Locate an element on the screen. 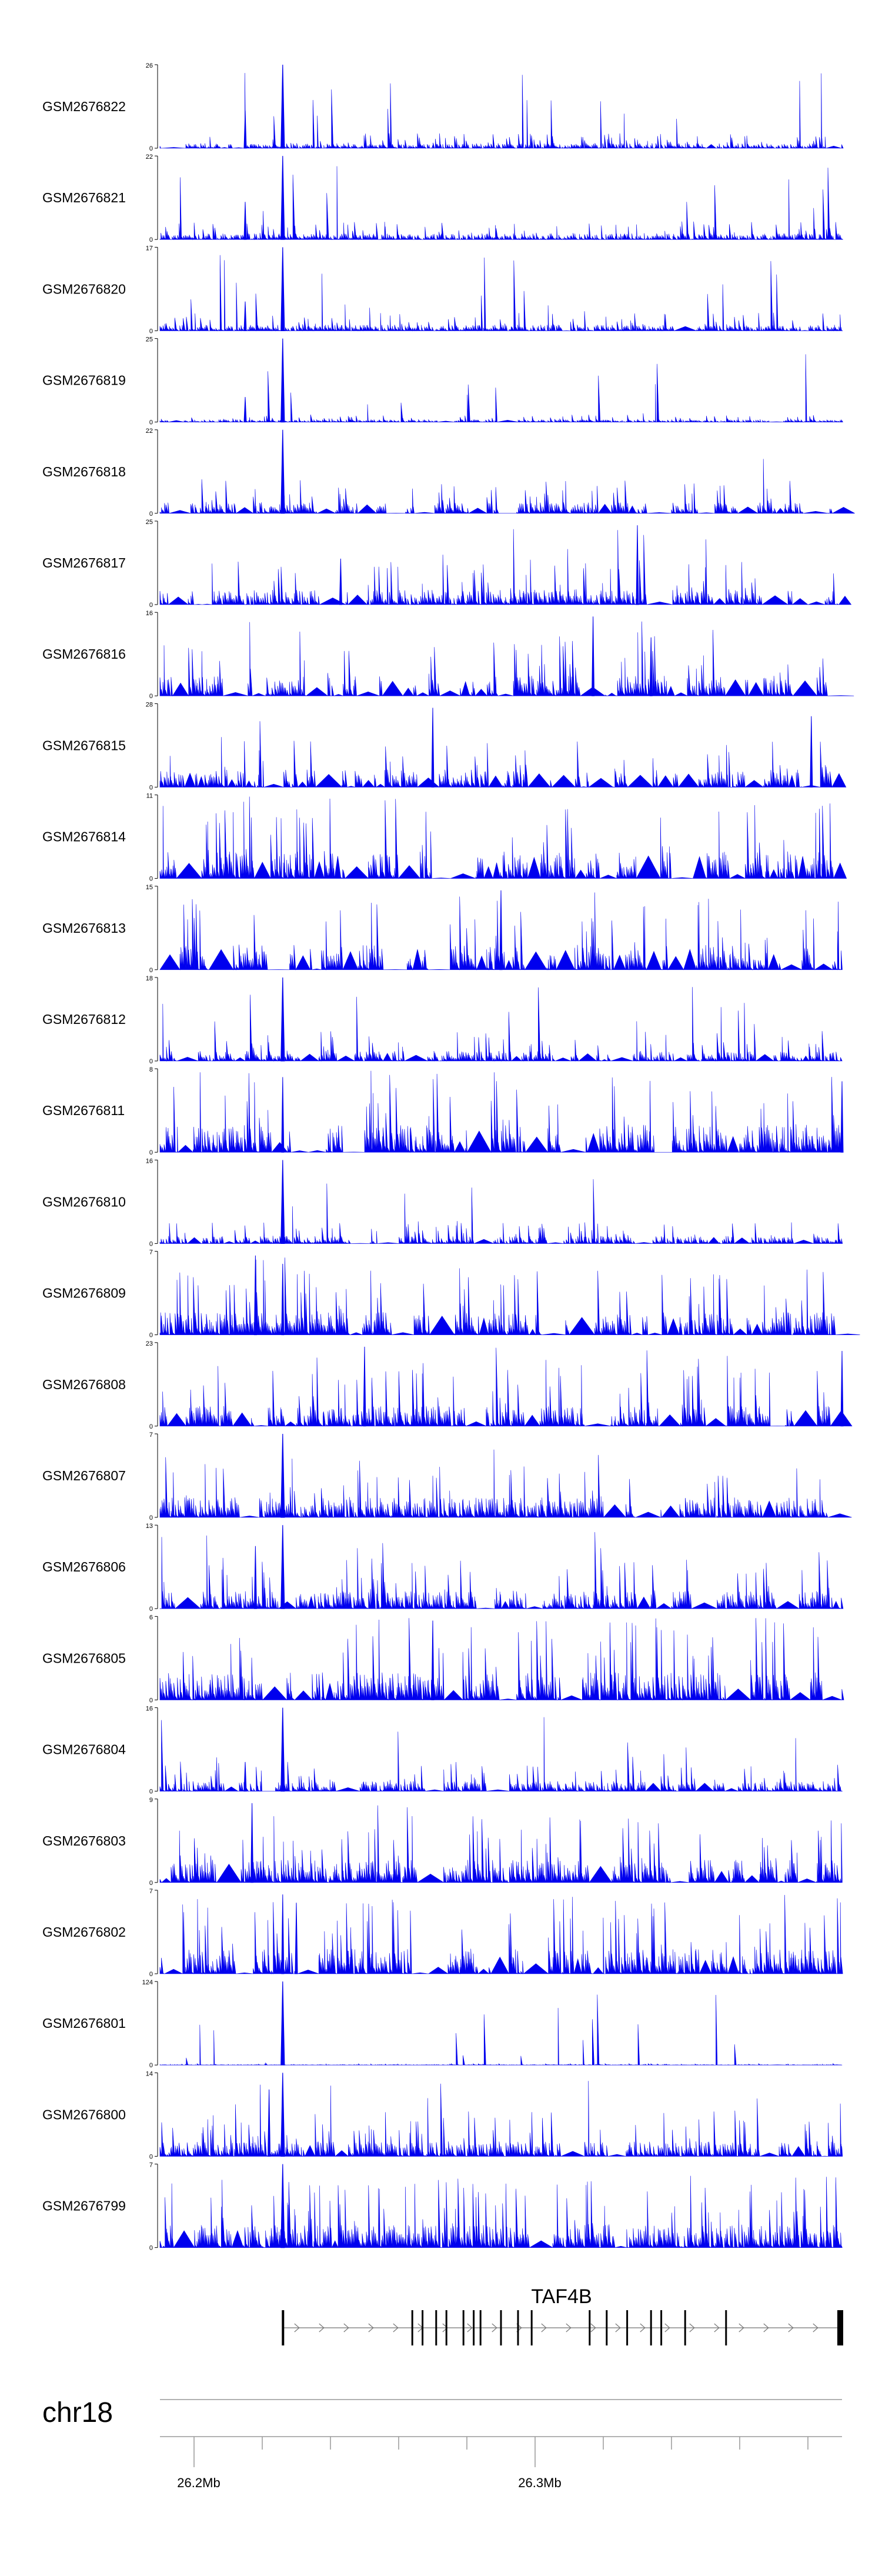 The height and width of the screenshot is (2576, 882). y-max-label: 7 is located at coordinates (151, 2165).